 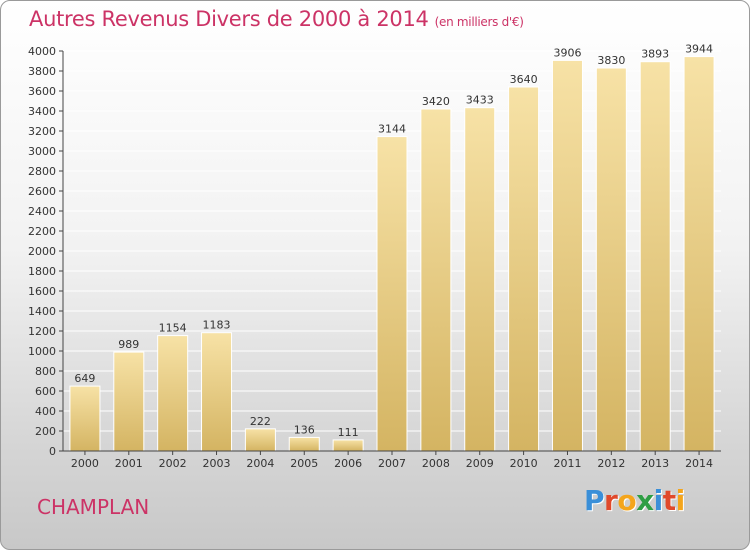 I want to click on value-label: 1154, so click(x=173, y=328).